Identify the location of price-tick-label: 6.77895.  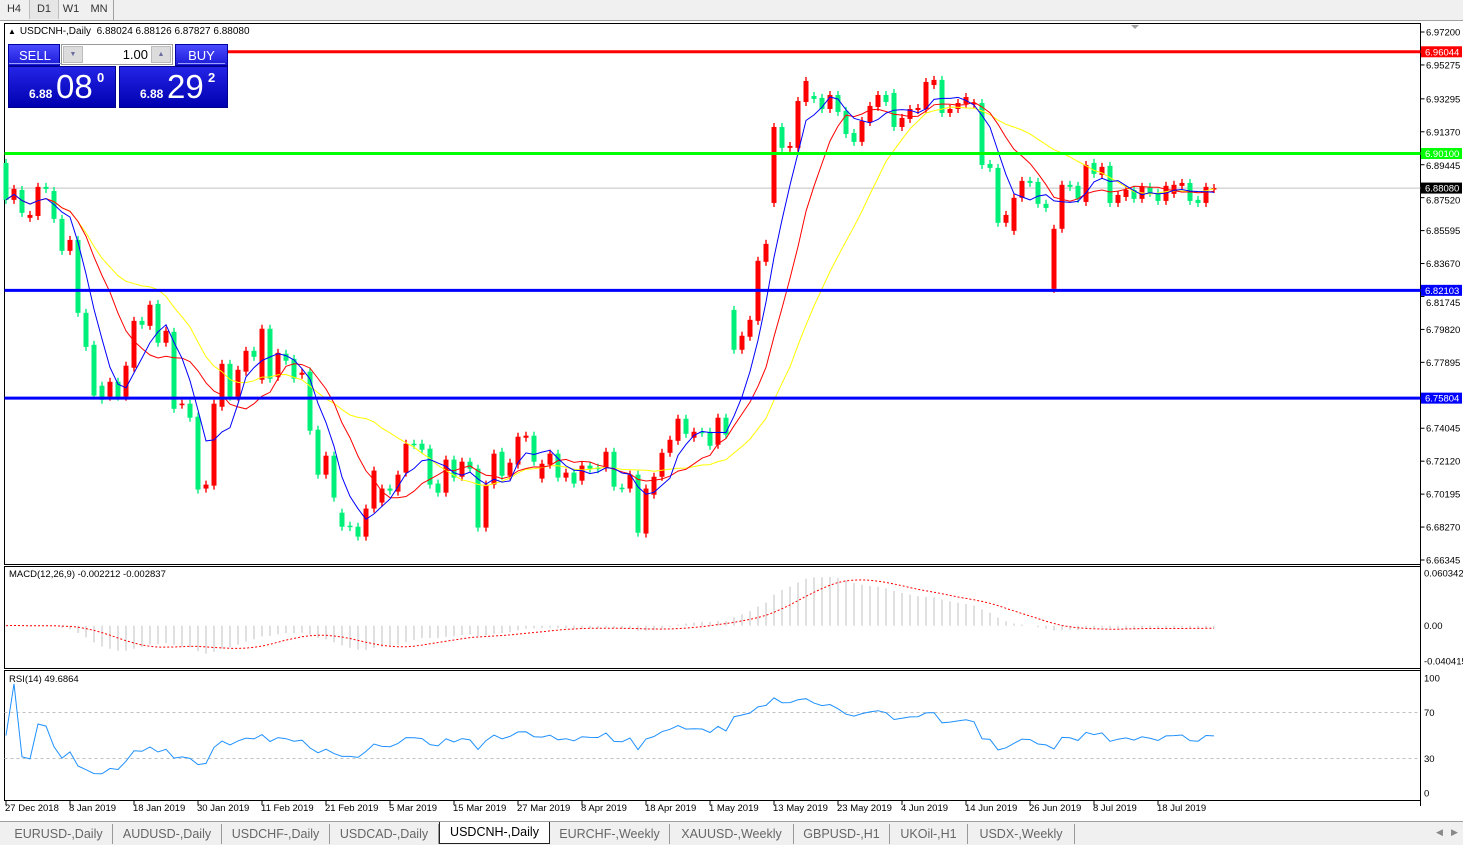
(1443, 363).